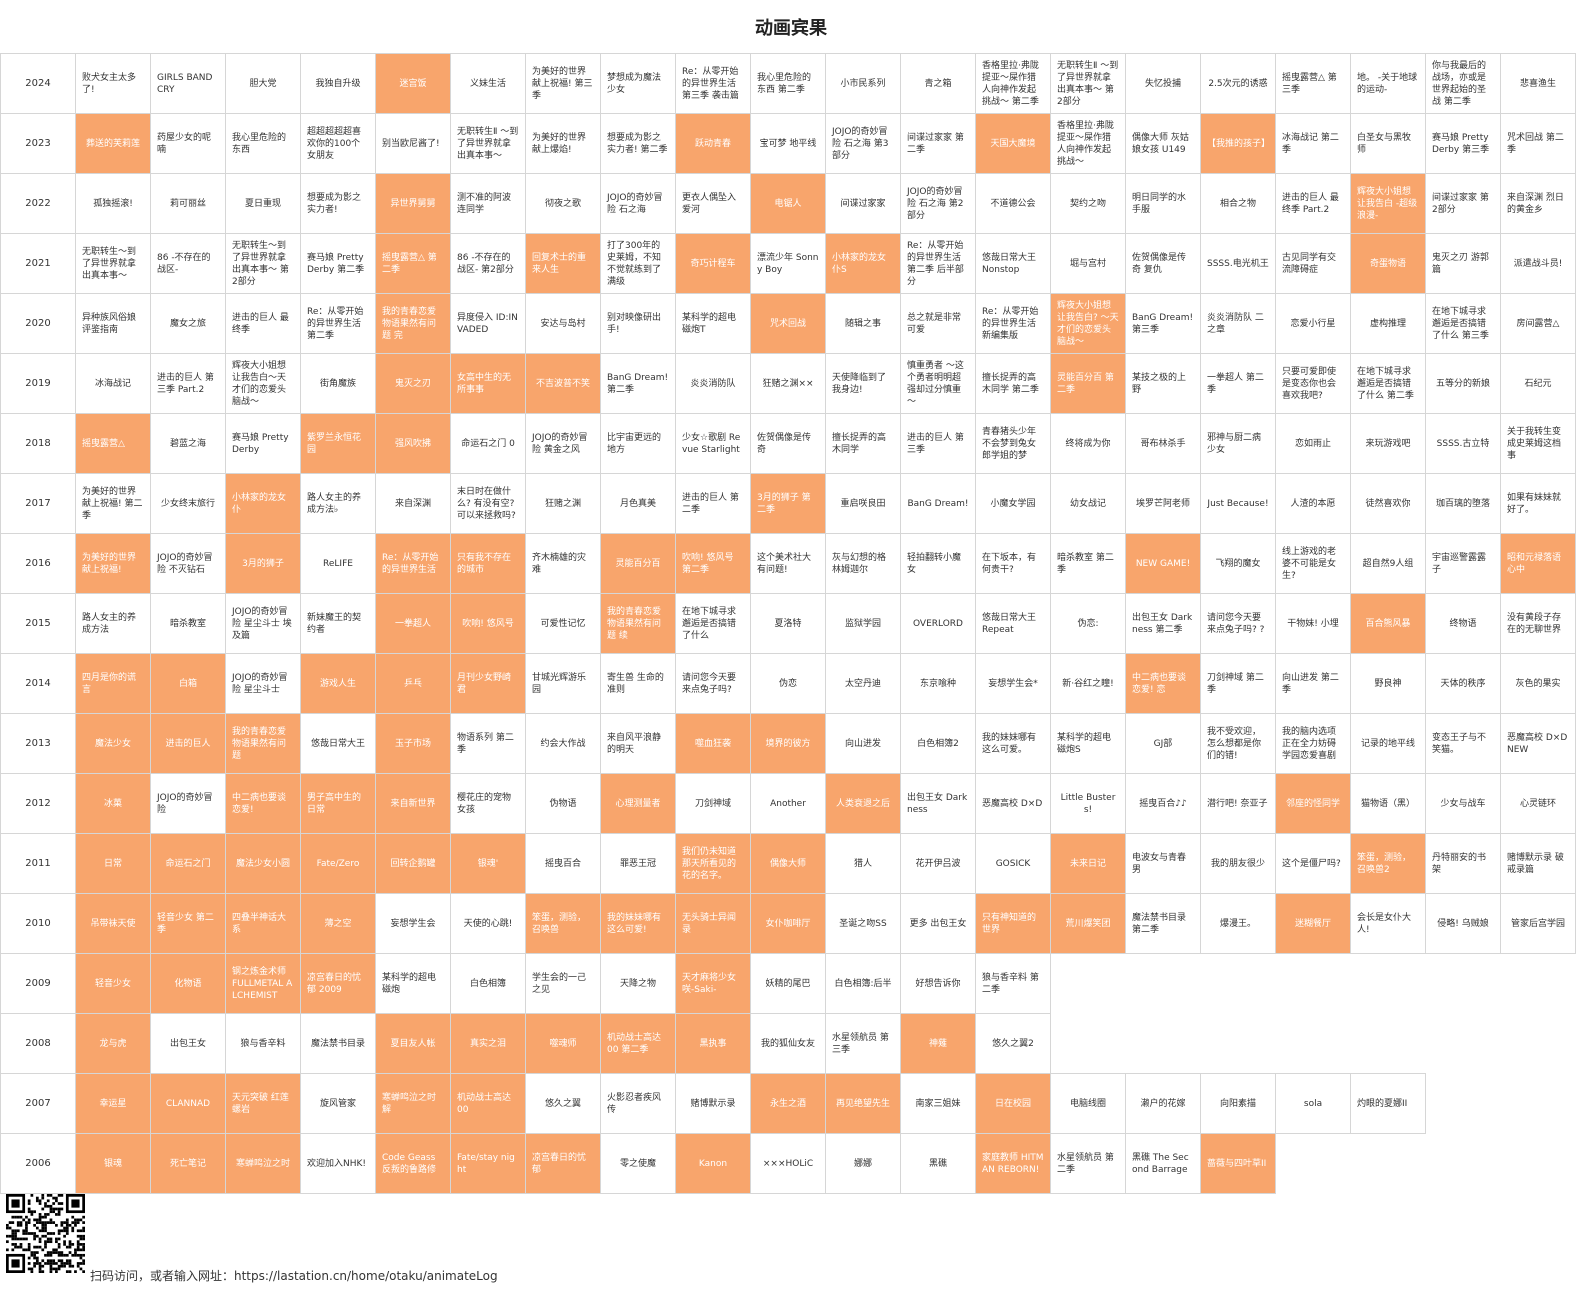  Describe the element at coordinates (1013, 683) in the screenshot. I see `anime-cell: 妄想学生会*` at that location.